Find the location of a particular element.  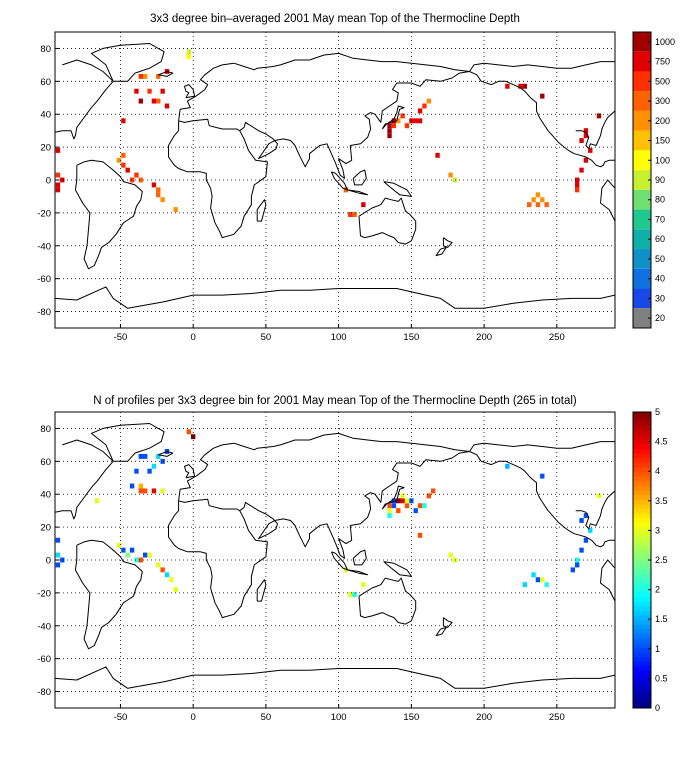

colorbar-label: 70 is located at coordinates (660, 219).